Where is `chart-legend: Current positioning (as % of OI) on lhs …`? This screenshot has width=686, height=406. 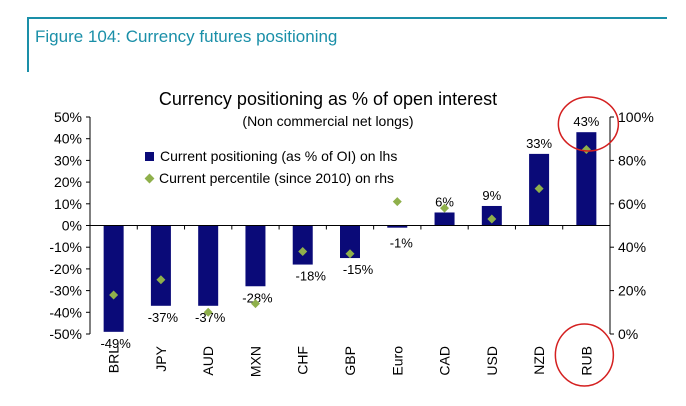
chart-legend: Current positioning (as % of OI) on lhs … is located at coordinates (270, 167).